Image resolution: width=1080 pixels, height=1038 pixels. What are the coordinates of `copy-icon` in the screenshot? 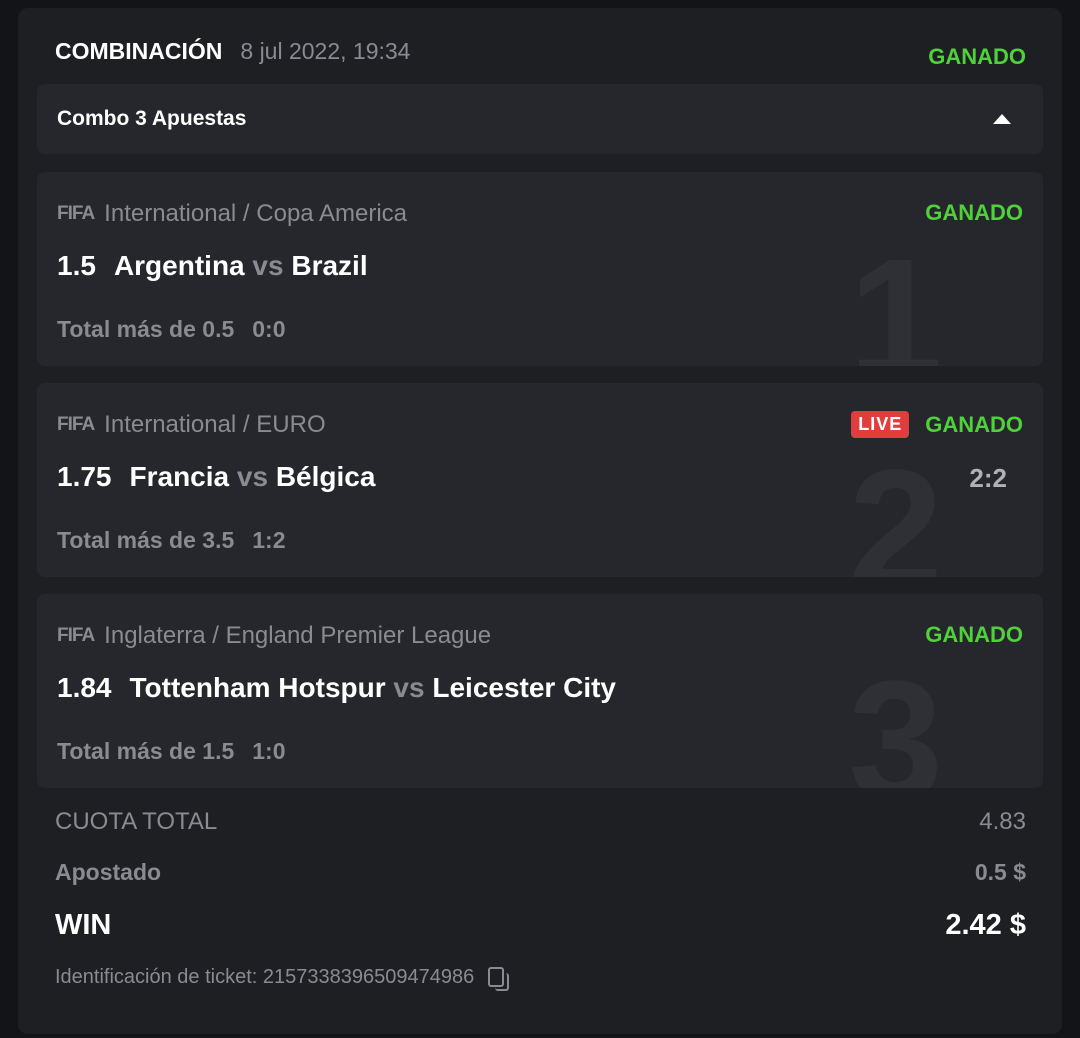 It's located at (499, 978).